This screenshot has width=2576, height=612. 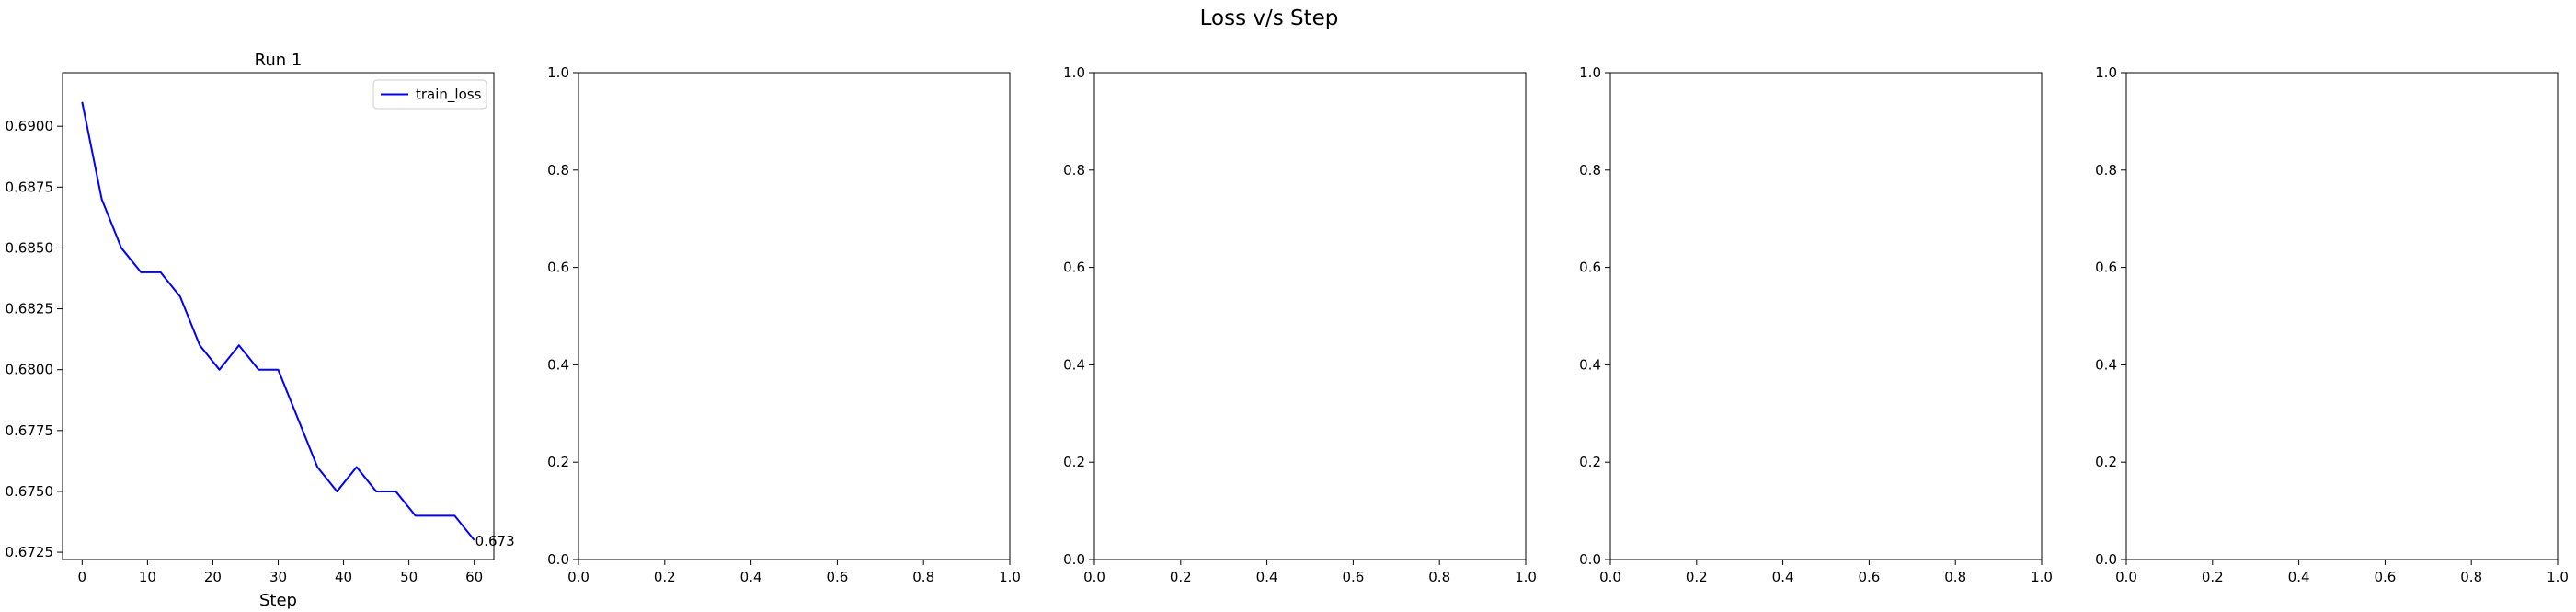 What do you see at coordinates (1269, 18) in the screenshot?
I see `figure-suptitle: Loss v/s Step` at bounding box center [1269, 18].